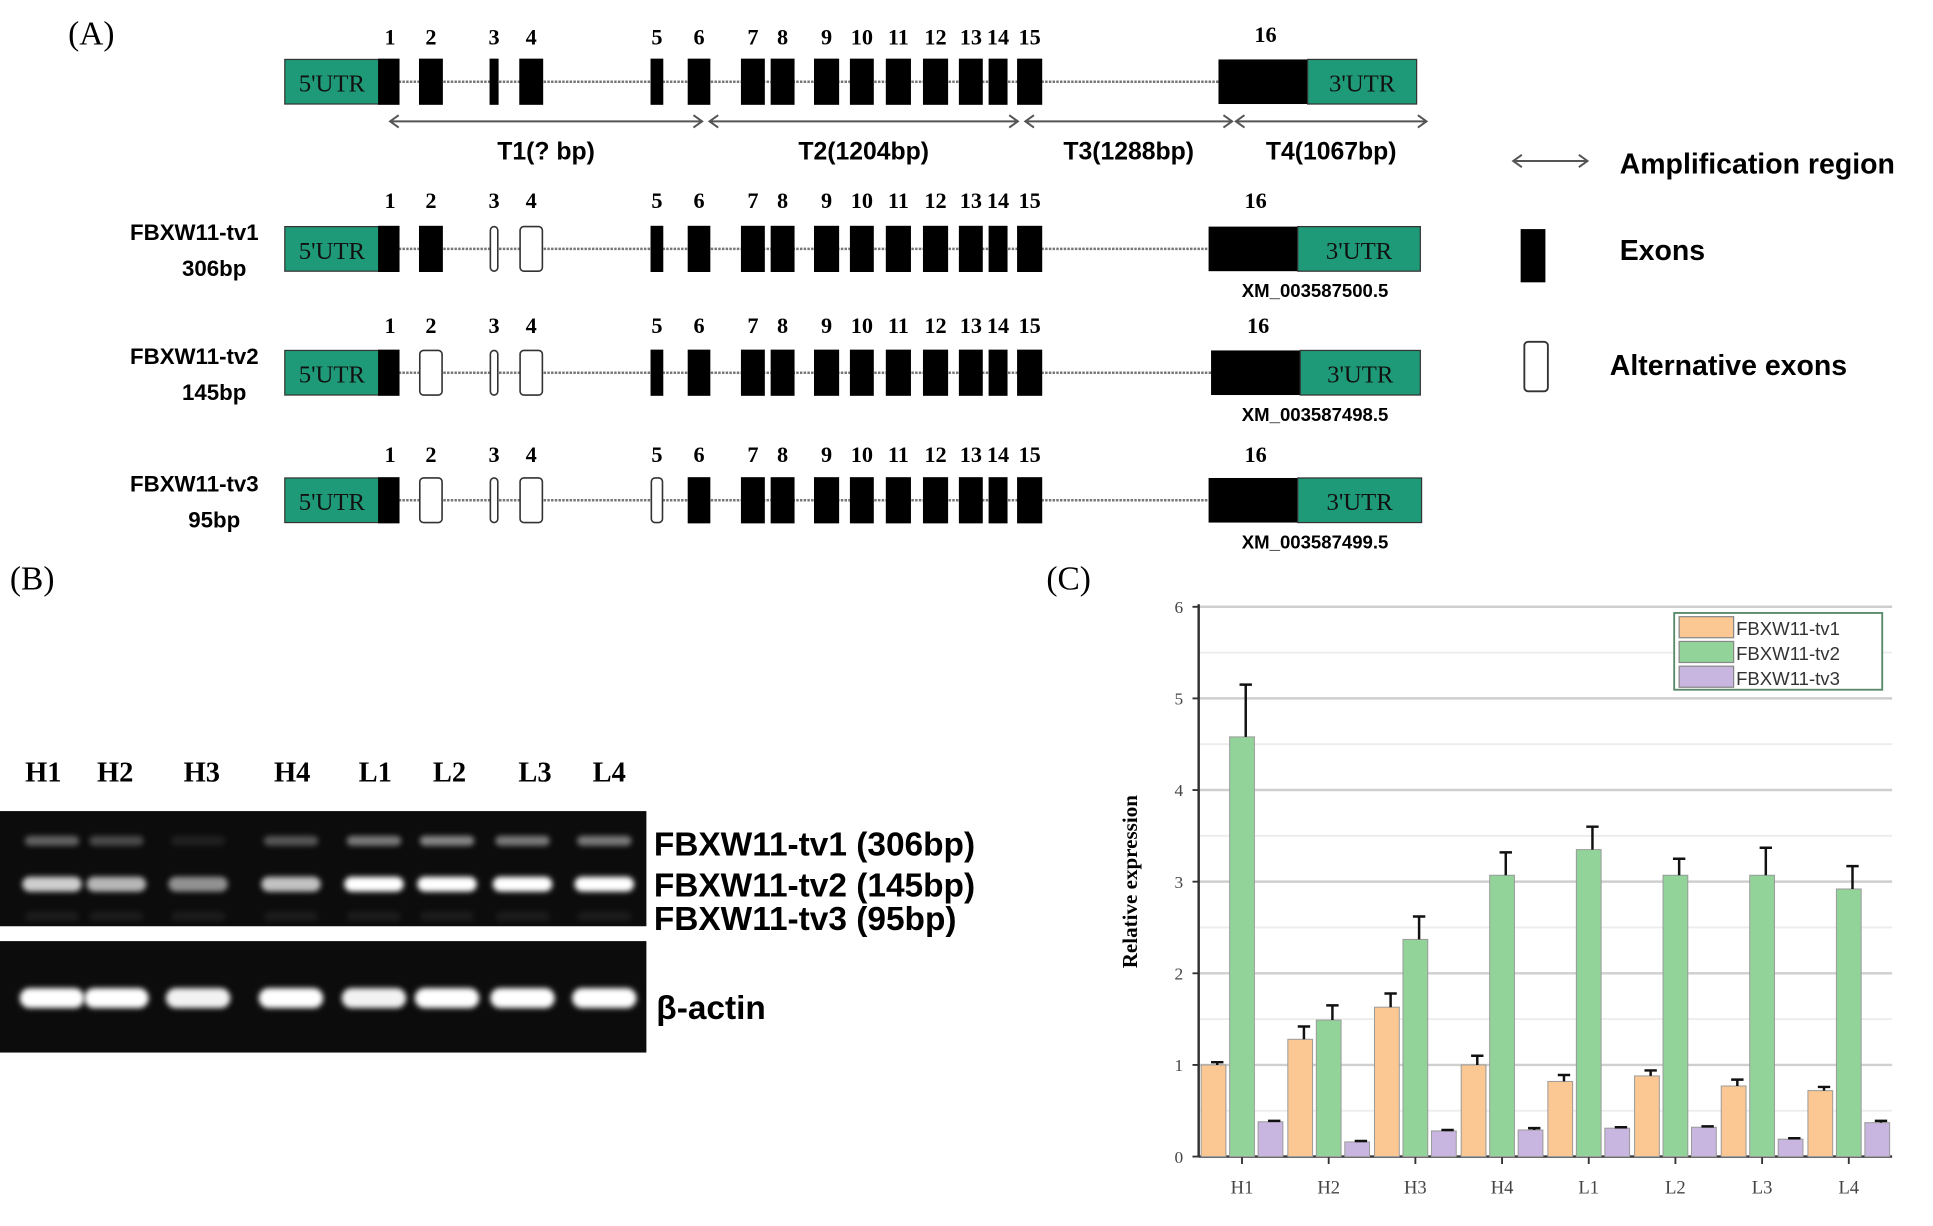 The image size is (1933, 1226). What do you see at coordinates (1675, 1188) in the screenshot?
I see `x-tick-label: L2` at bounding box center [1675, 1188].